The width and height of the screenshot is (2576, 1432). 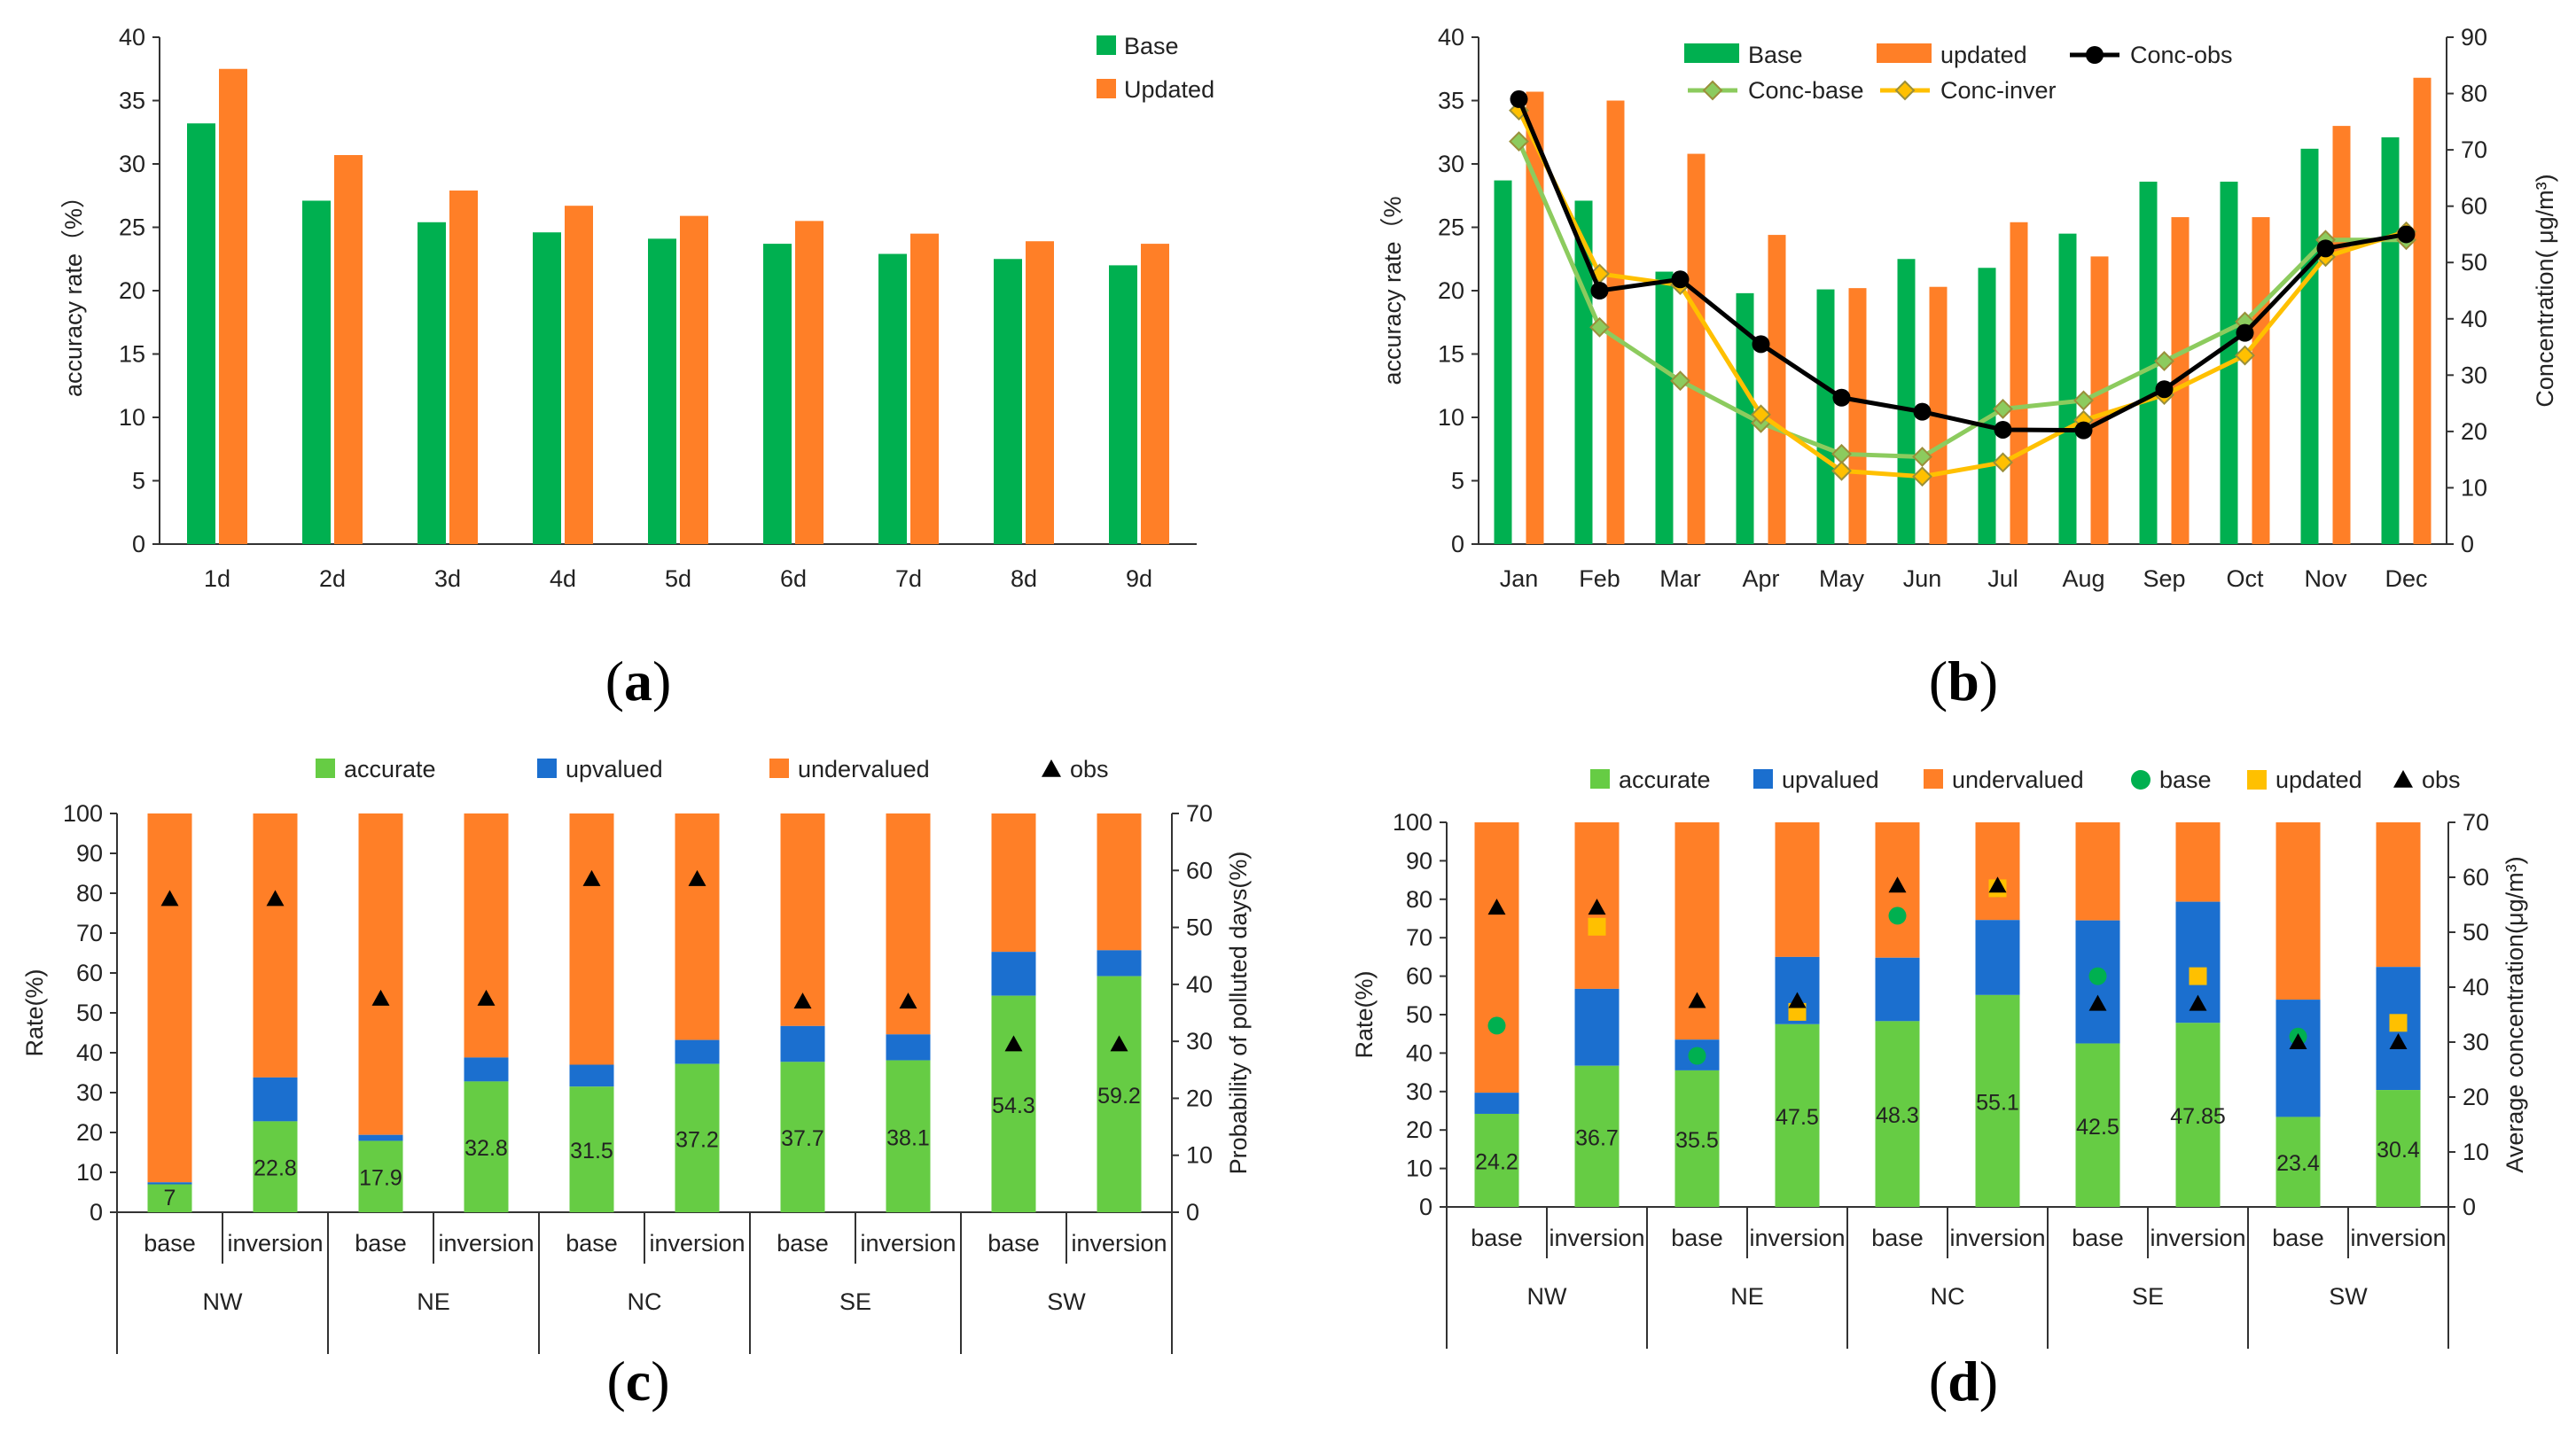 What do you see at coordinates (1425, 1207) in the screenshot?
I see `d-y-tick-label: 0` at bounding box center [1425, 1207].